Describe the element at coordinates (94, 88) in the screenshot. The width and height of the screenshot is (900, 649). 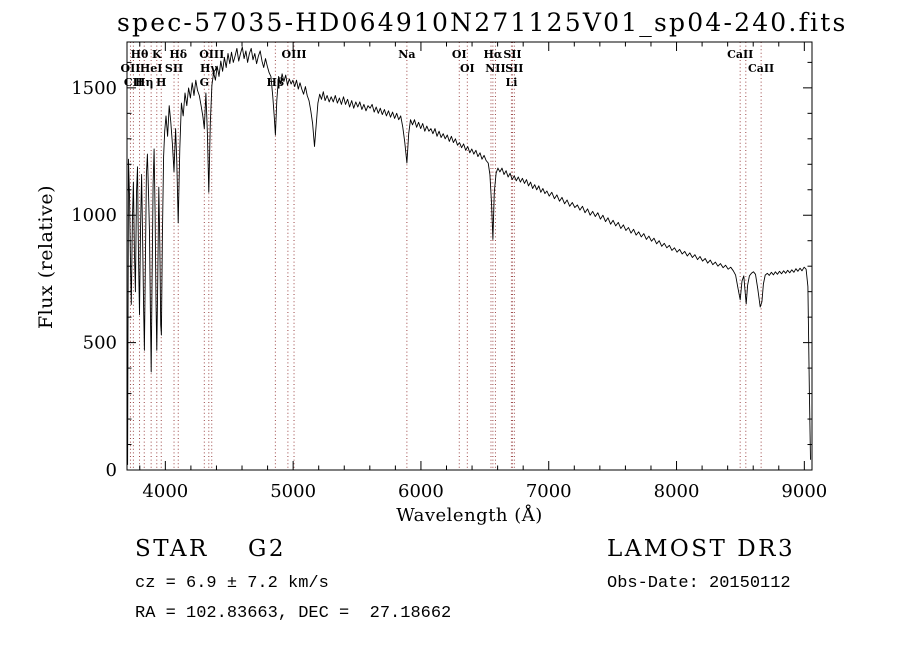
I see `svg-text: 1500` at that location.